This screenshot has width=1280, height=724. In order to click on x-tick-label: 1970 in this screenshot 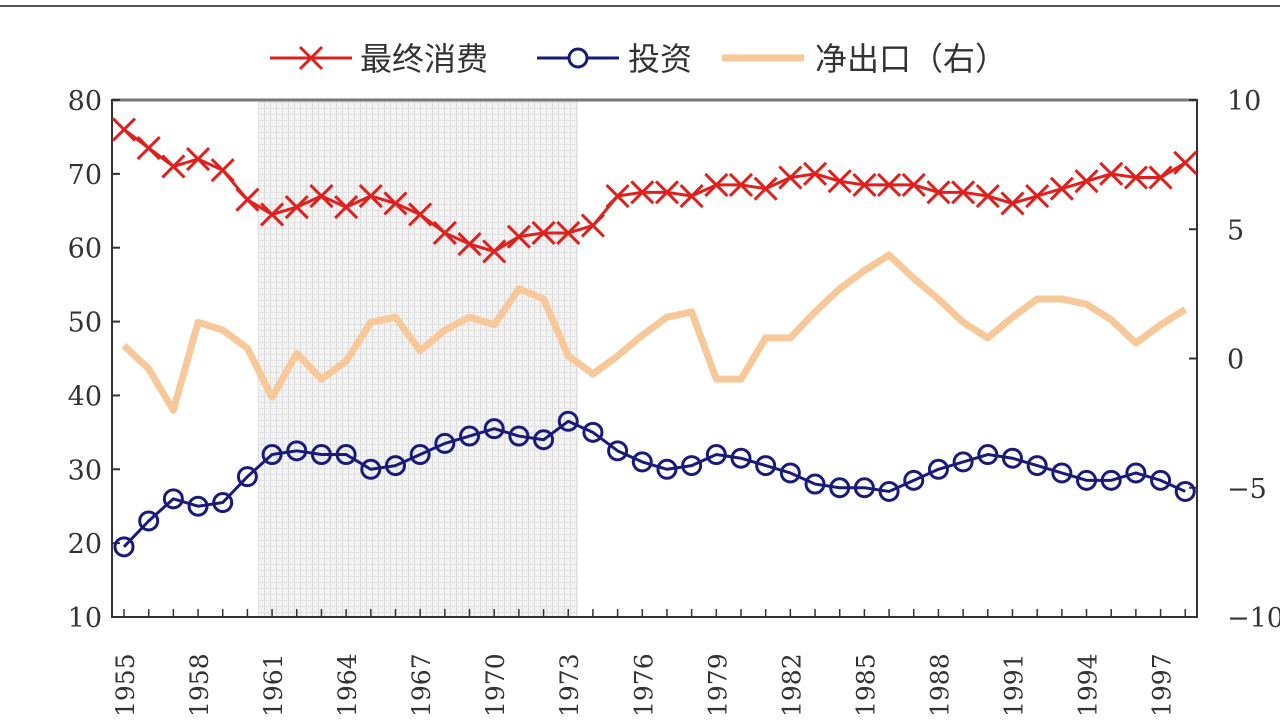, I will do `click(495, 685)`.